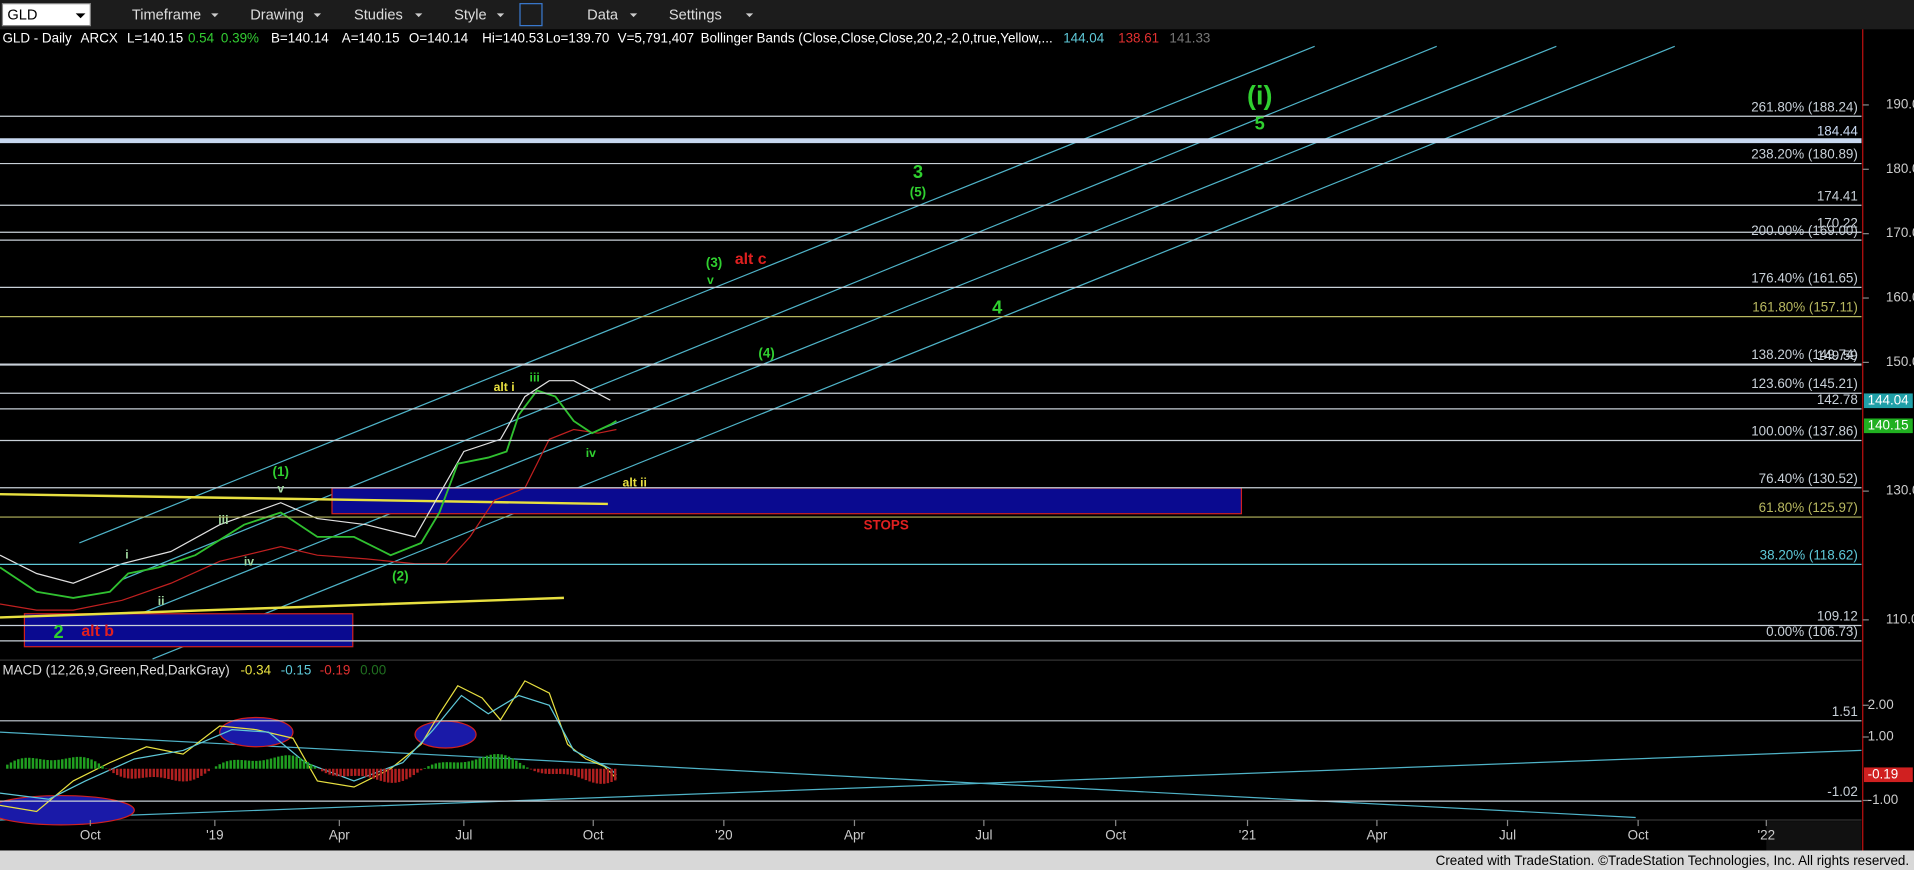  What do you see at coordinates (1814, 836) in the screenshot?
I see `future-area` at bounding box center [1814, 836].